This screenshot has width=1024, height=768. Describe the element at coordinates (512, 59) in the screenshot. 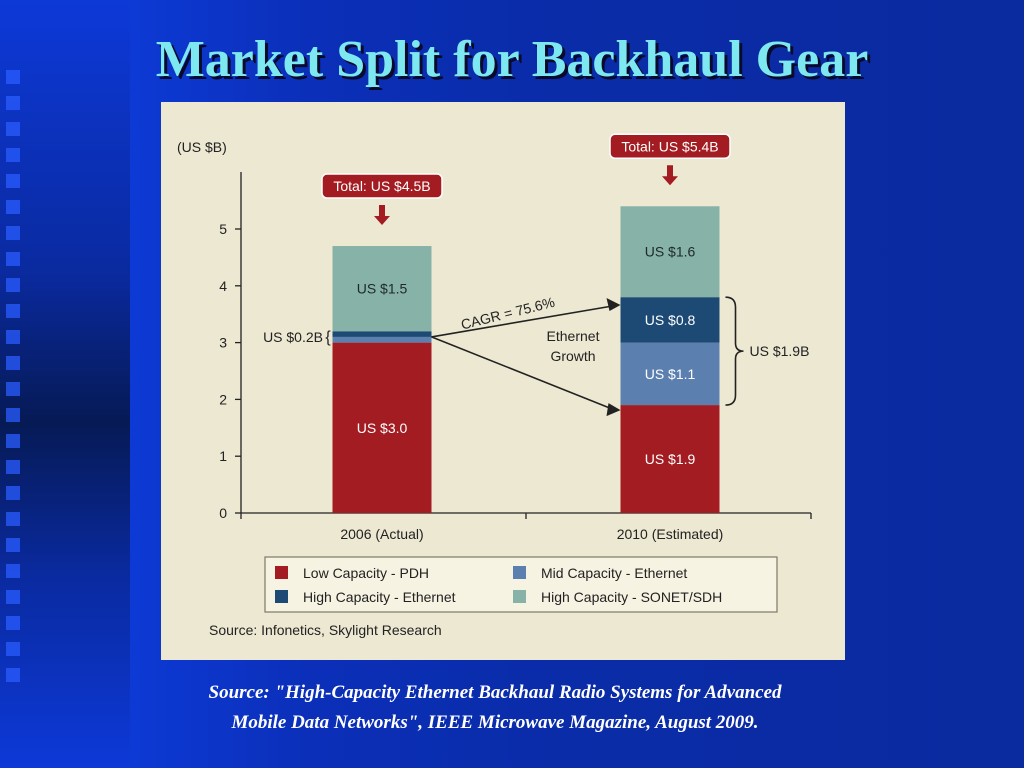

I see `slide-title: Market Split for Backhaul Gear` at that location.